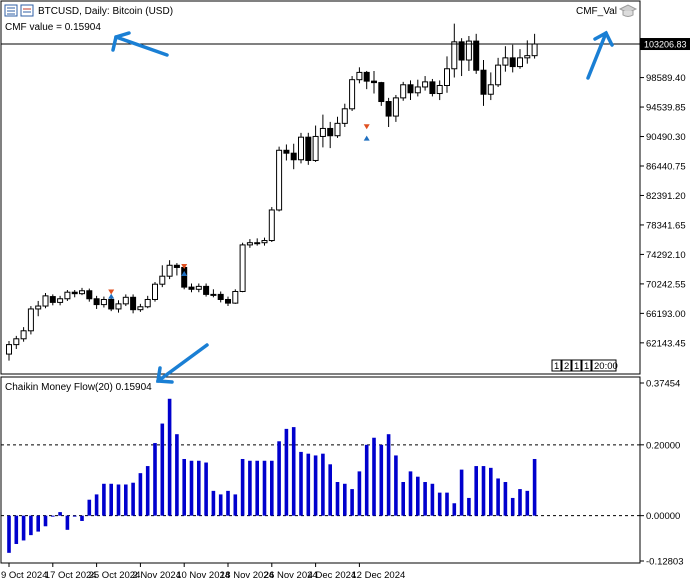 The image size is (700, 585). Describe the element at coordinates (604, 365) in the screenshot. I see `period-button: 20:00` at that location.